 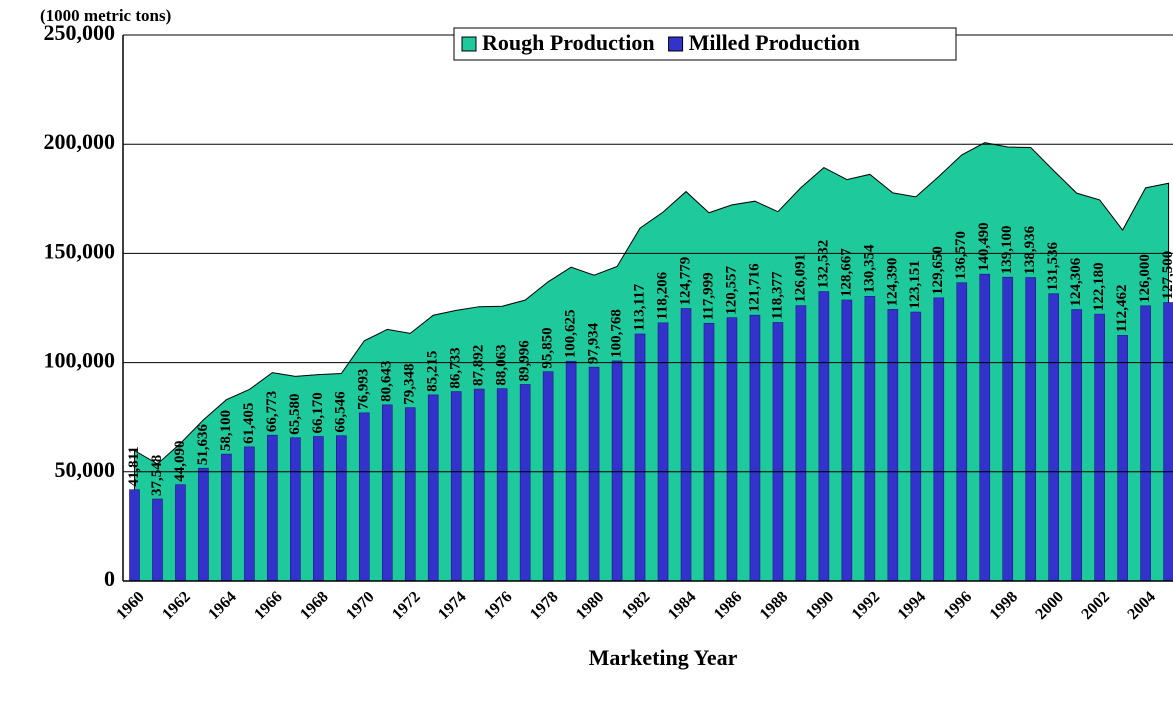 What do you see at coordinates (341, 412) in the screenshot?
I see `data-label: 66,546` at bounding box center [341, 412].